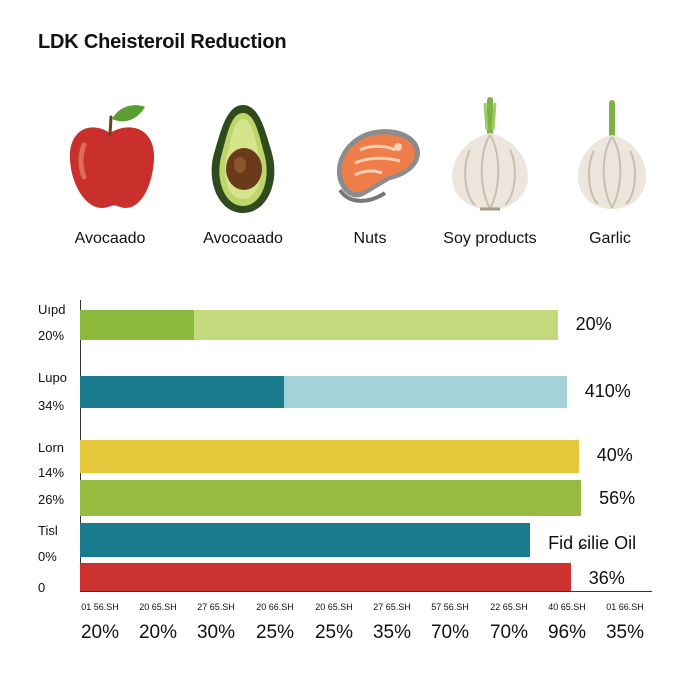 The image size is (700, 700). I want to click on food-item: Avocoaado, so click(243, 175).